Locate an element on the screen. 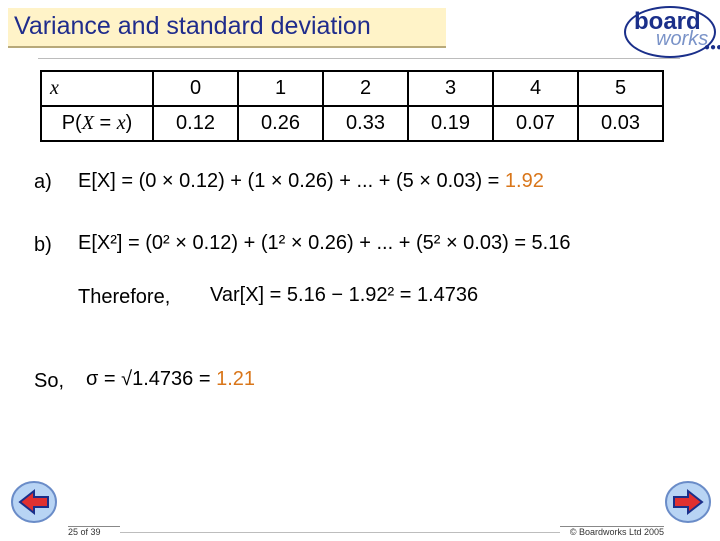 The height and width of the screenshot is (541, 720). therefore-label: Therefore, is located at coordinates (124, 297).